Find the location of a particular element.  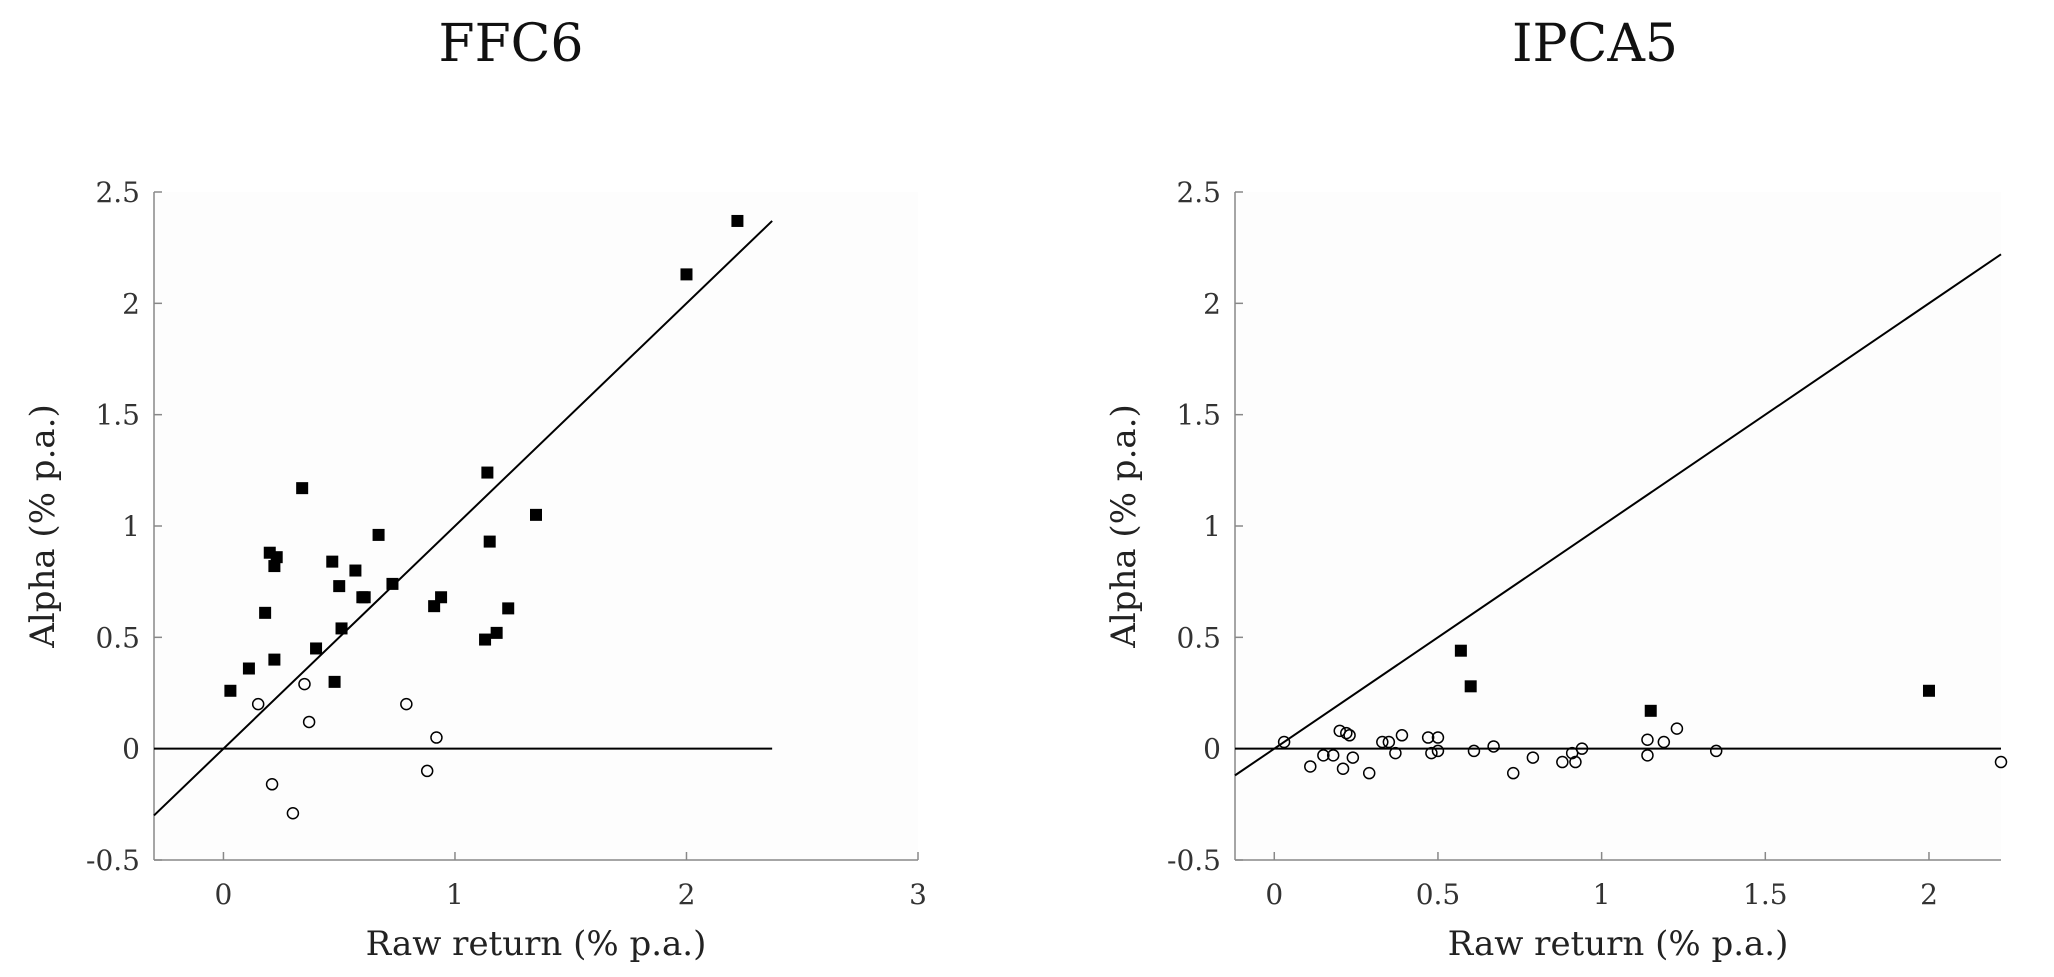

panel-2-y-tick-label: 0 is located at coordinates (1212, 749).